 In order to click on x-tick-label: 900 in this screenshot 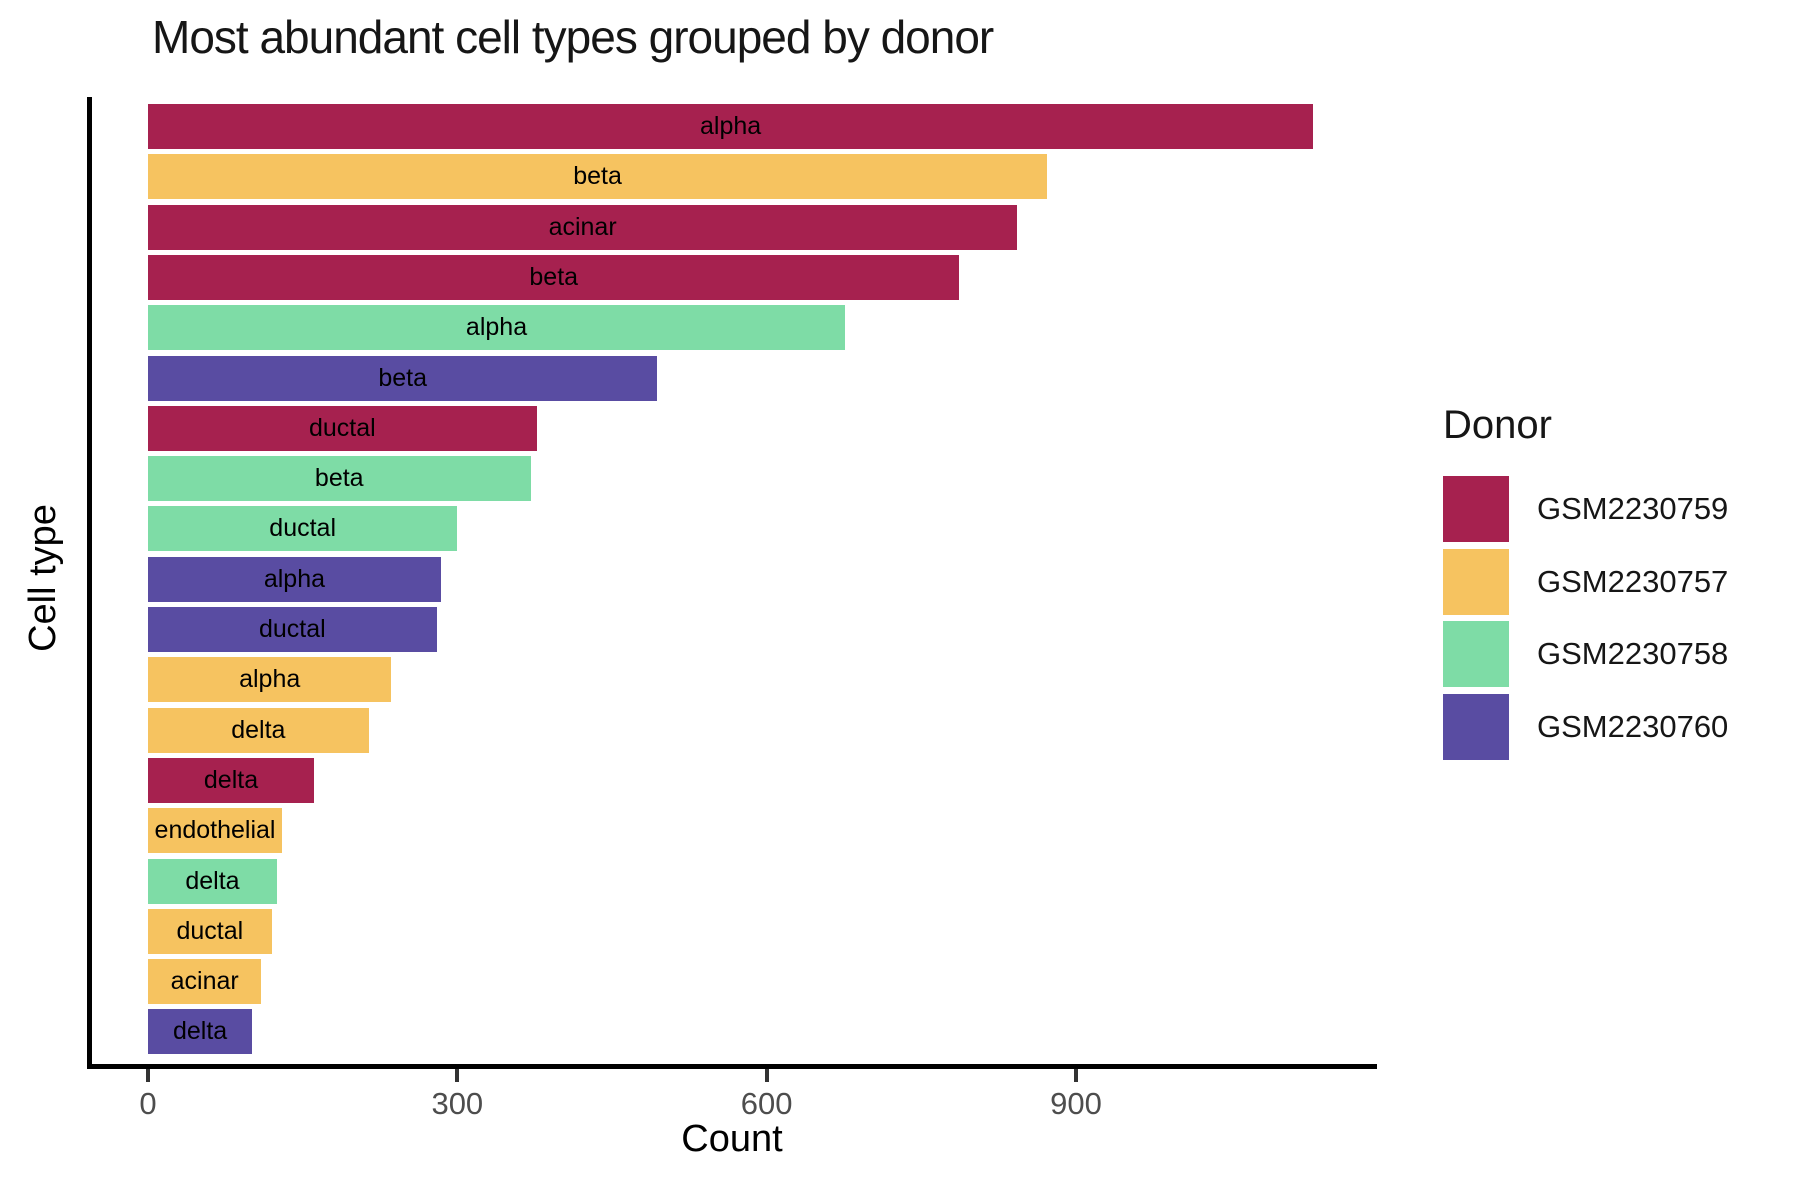, I will do `click(1076, 1103)`.